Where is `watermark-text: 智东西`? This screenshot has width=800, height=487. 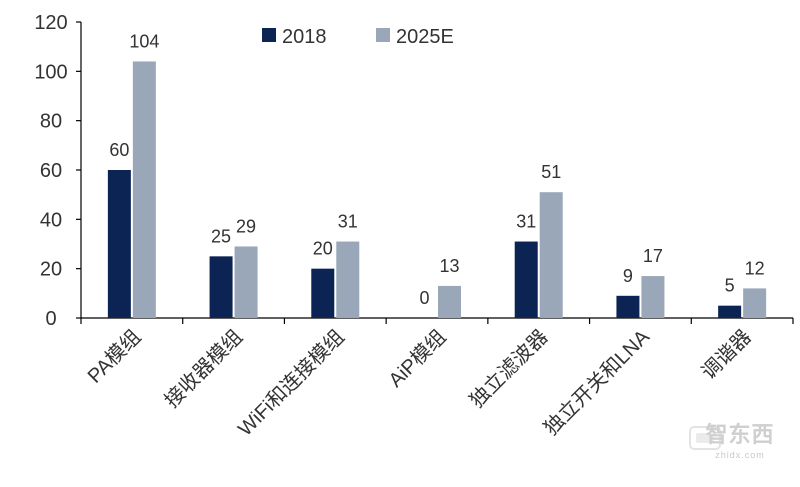 watermark-text: 智东西 is located at coordinates (739, 434).